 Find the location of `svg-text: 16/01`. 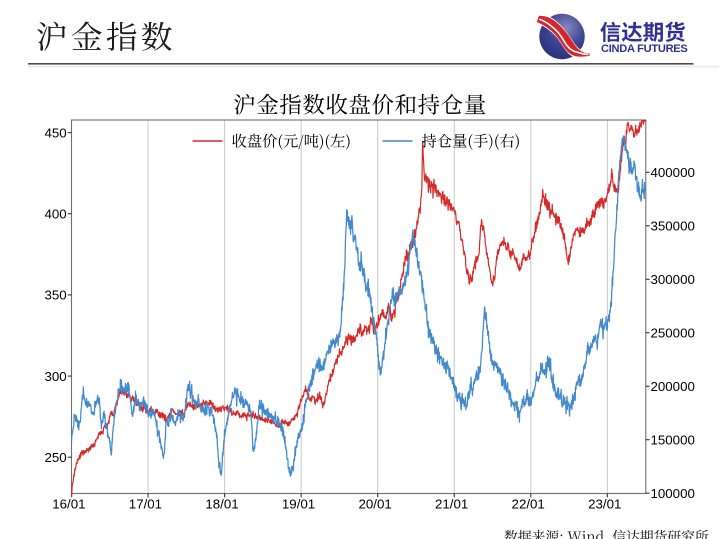

svg-text: 16/01 is located at coordinates (68, 504).